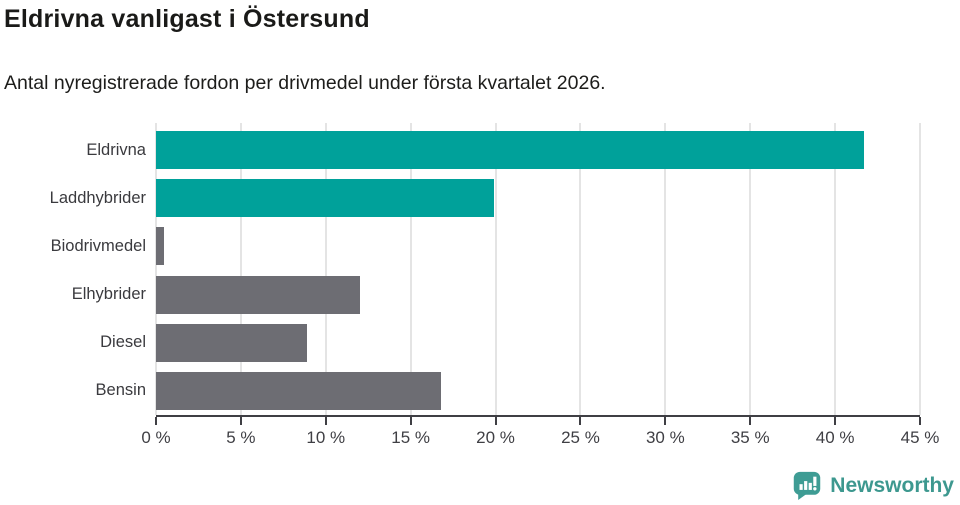  I want to click on category-label: Bensin, so click(120, 390).